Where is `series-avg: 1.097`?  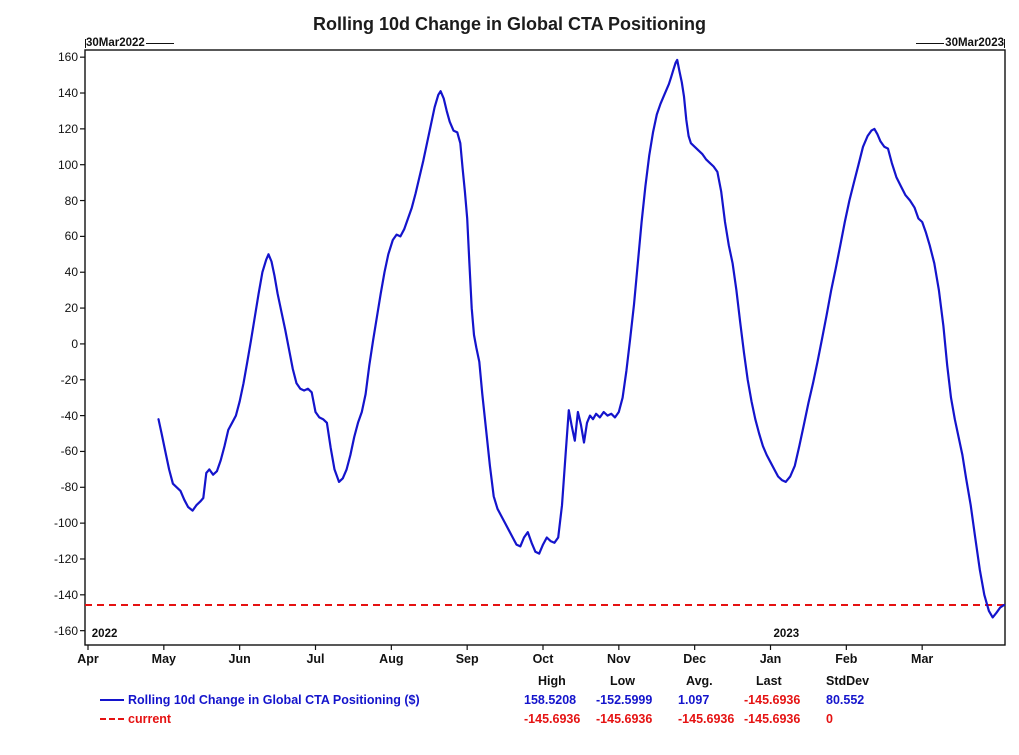
series-avg: 1.097 is located at coordinates (694, 700).